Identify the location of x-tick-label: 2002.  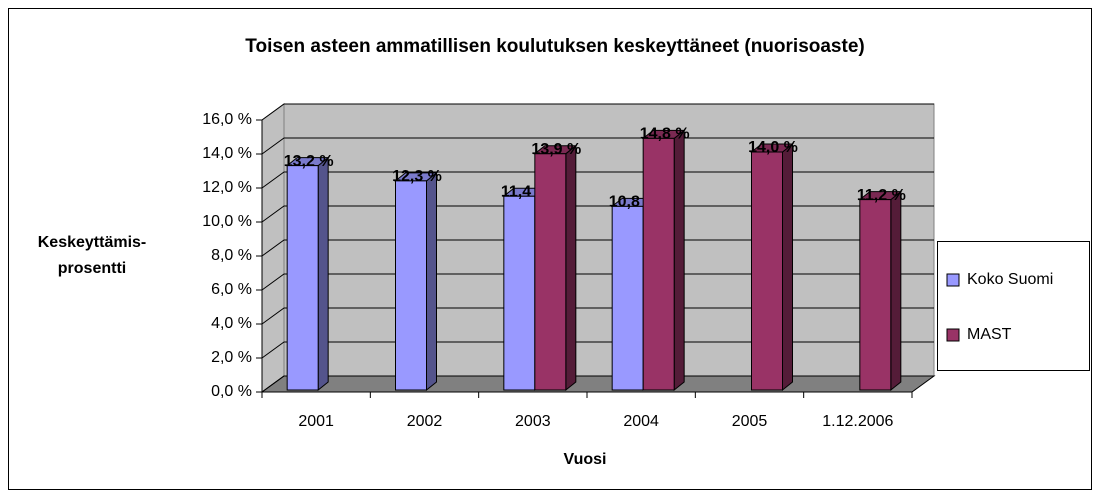
(425, 421).